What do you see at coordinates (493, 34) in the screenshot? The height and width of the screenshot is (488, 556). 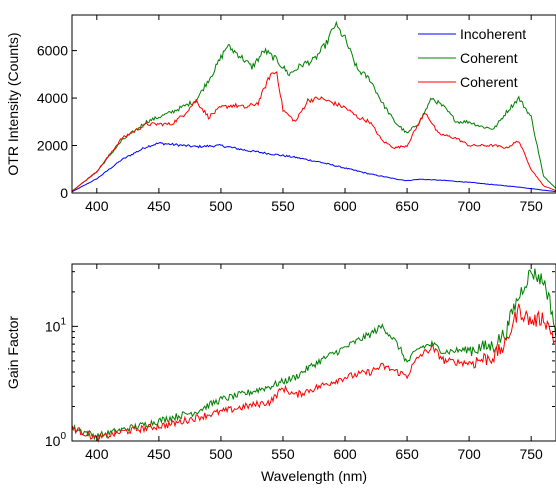 I see `legend-label-incoherent: Incoherent` at bounding box center [493, 34].